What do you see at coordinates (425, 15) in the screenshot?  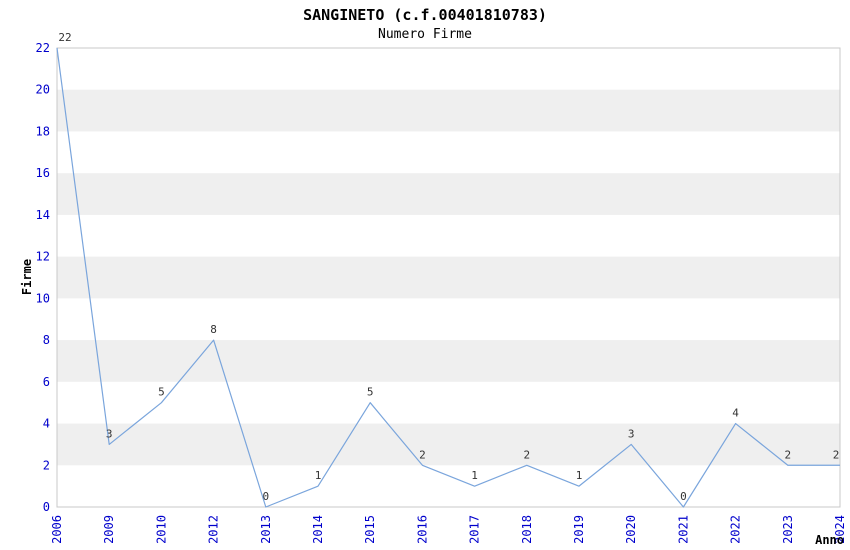 I see `chart-title: SANGINETO (c.f.00401810783)` at bounding box center [425, 15].